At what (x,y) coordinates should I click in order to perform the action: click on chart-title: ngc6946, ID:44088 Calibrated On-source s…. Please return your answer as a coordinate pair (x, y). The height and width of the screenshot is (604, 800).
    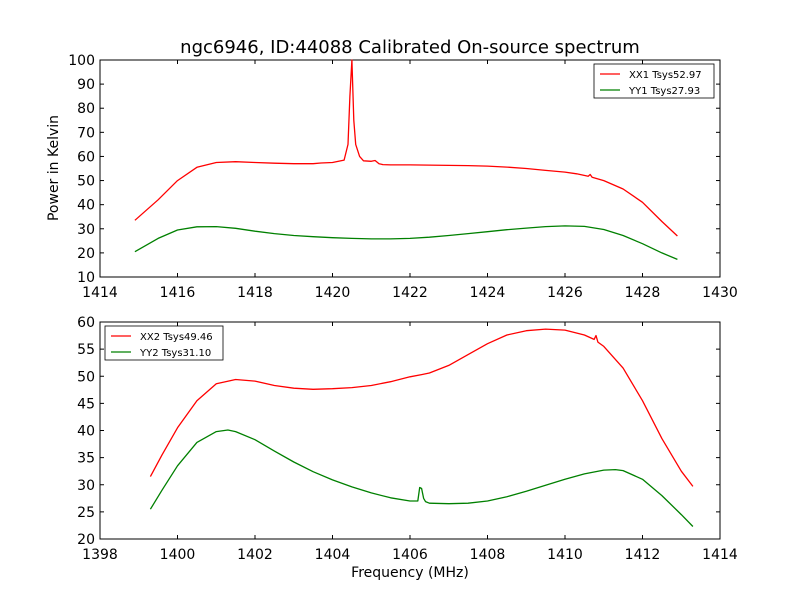
    Looking at the image, I should click on (410, 47).